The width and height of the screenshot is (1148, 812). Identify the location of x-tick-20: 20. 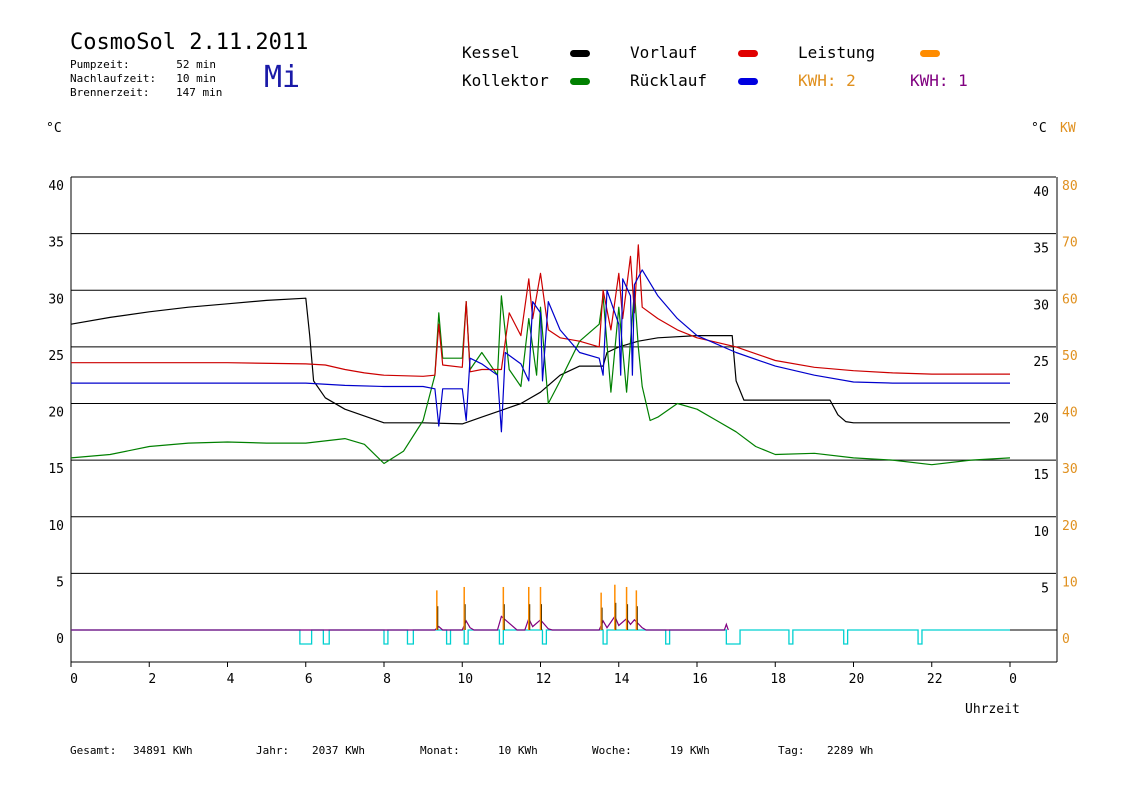
(857, 679).